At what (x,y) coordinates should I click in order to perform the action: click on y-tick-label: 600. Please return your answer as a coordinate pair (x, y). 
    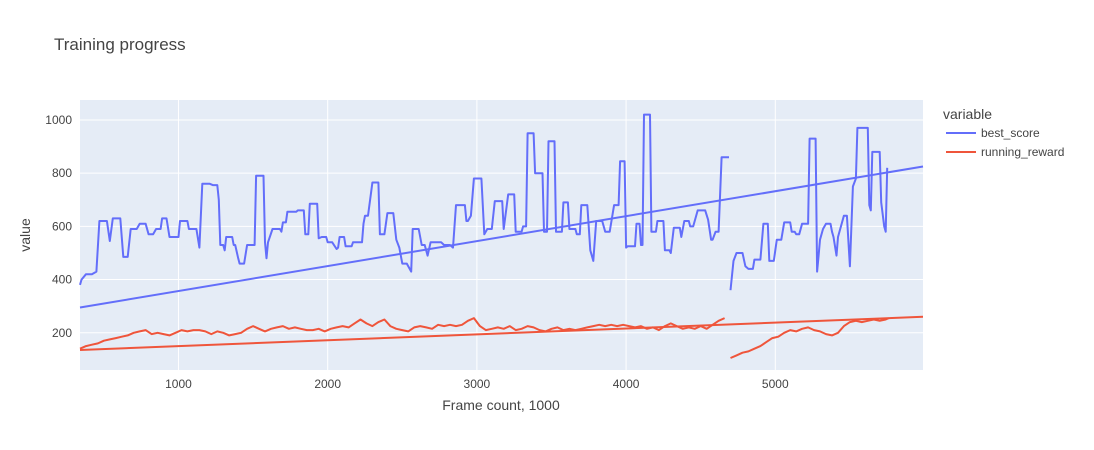
    Looking at the image, I should click on (62, 226).